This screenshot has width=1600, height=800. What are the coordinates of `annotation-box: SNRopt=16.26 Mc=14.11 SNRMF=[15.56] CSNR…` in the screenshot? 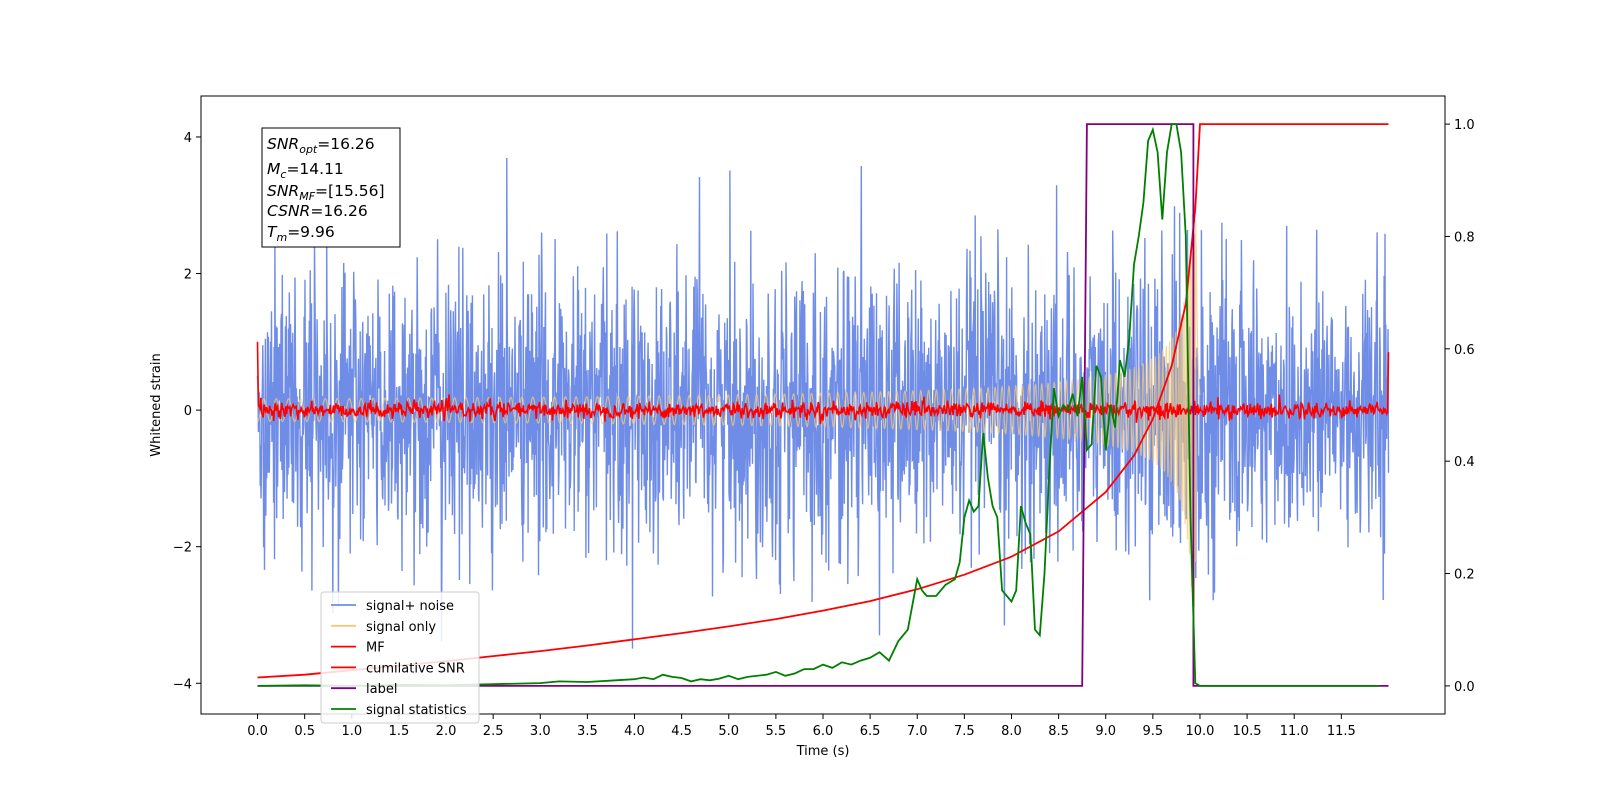 It's located at (331, 187).